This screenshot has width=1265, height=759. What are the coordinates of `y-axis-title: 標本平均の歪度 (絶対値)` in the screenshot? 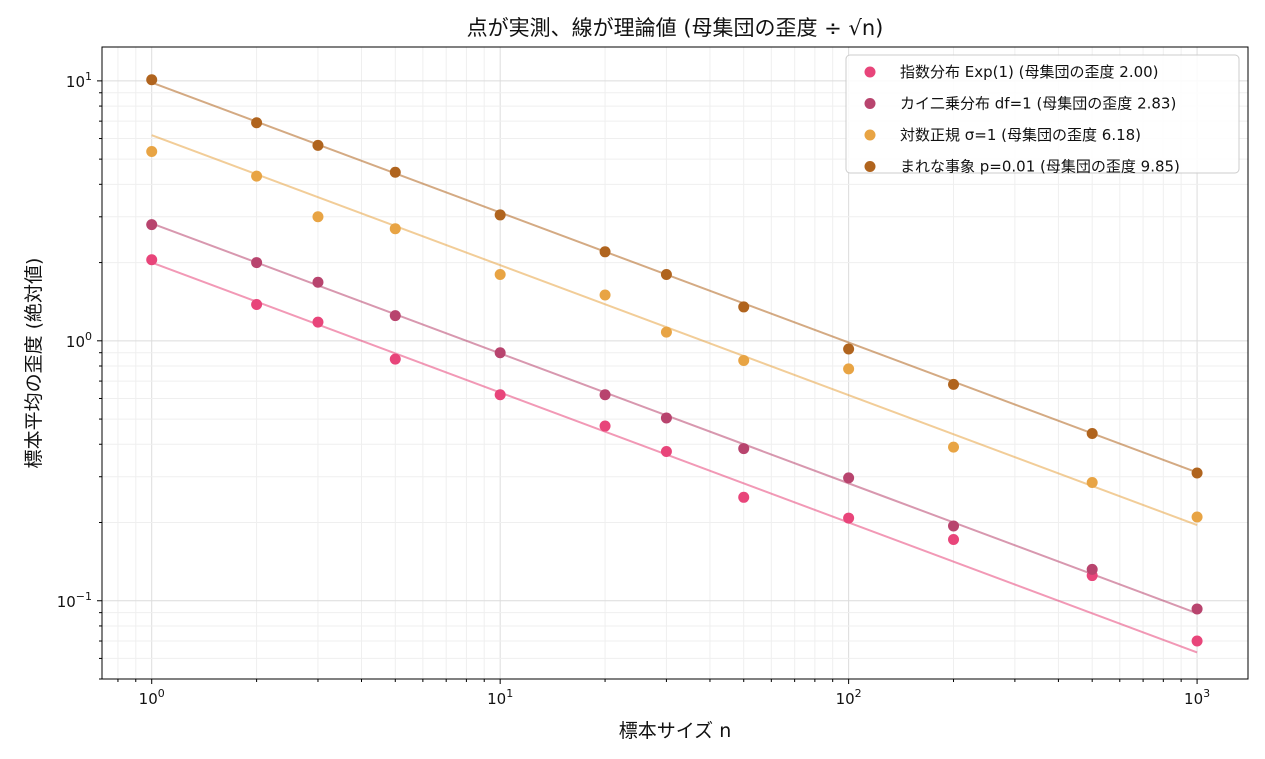 It's located at (34, 363).